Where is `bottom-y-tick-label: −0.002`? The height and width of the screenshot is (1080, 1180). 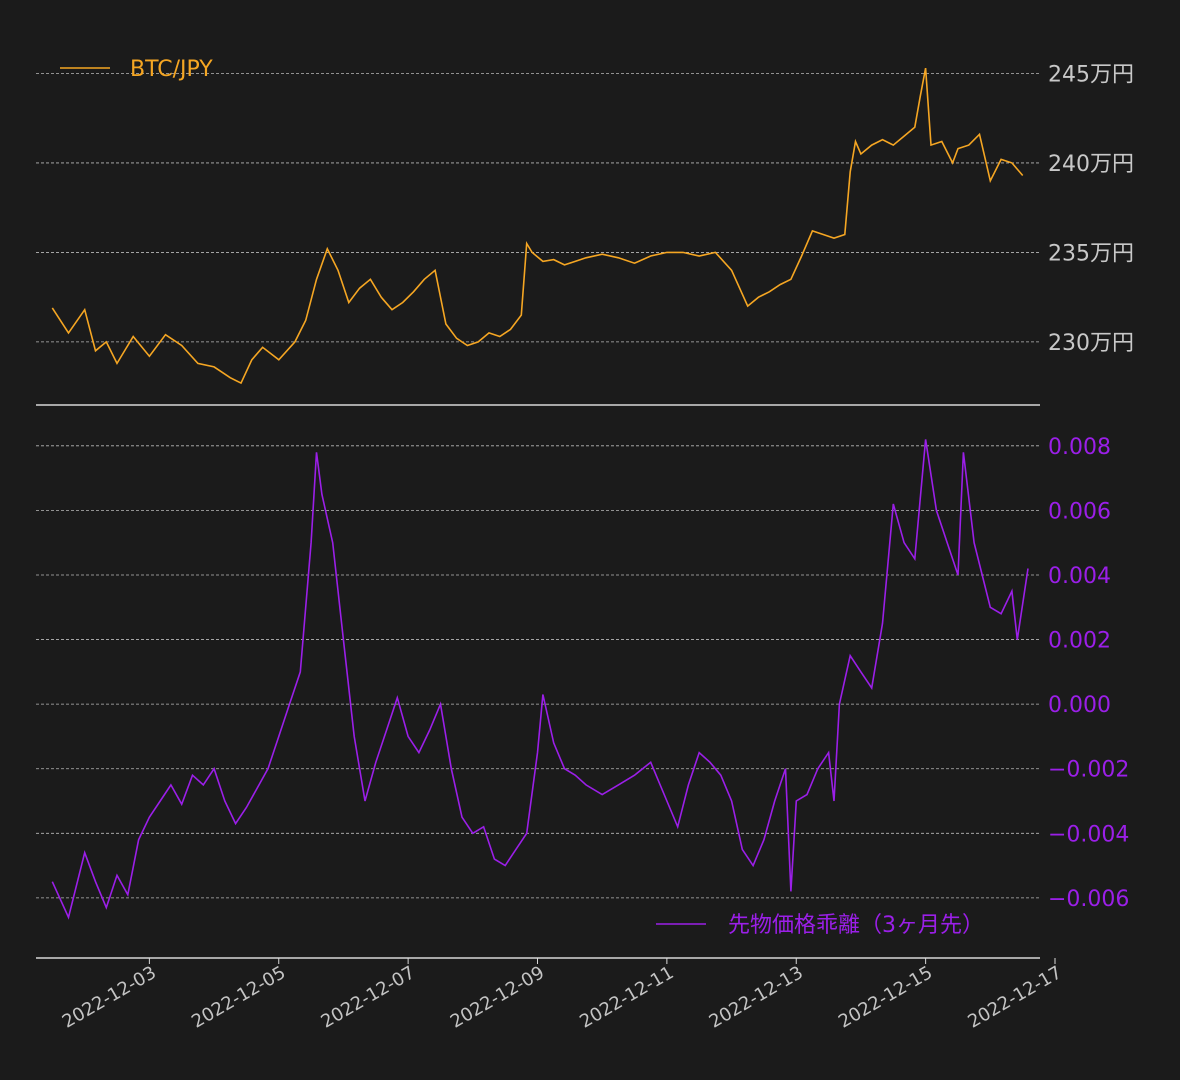 bottom-y-tick-label: −0.002 is located at coordinates (1088, 770).